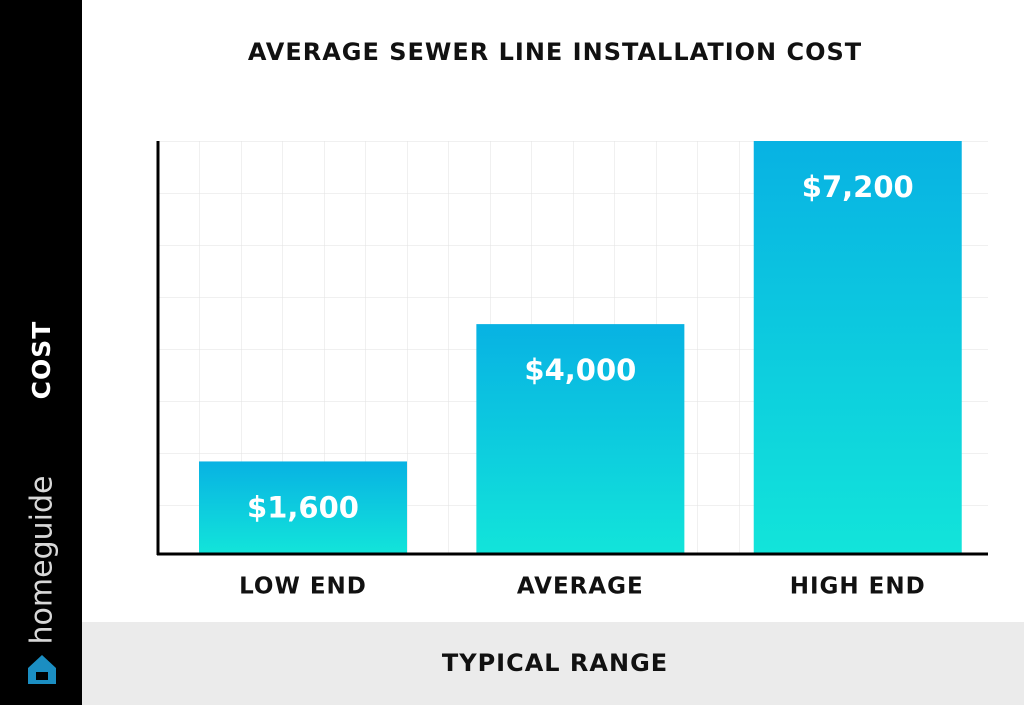 The height and width of the screenshot is (709, 1024). I want to click on x-axis-label: TYPICAL RANGE, so click(555, 663).